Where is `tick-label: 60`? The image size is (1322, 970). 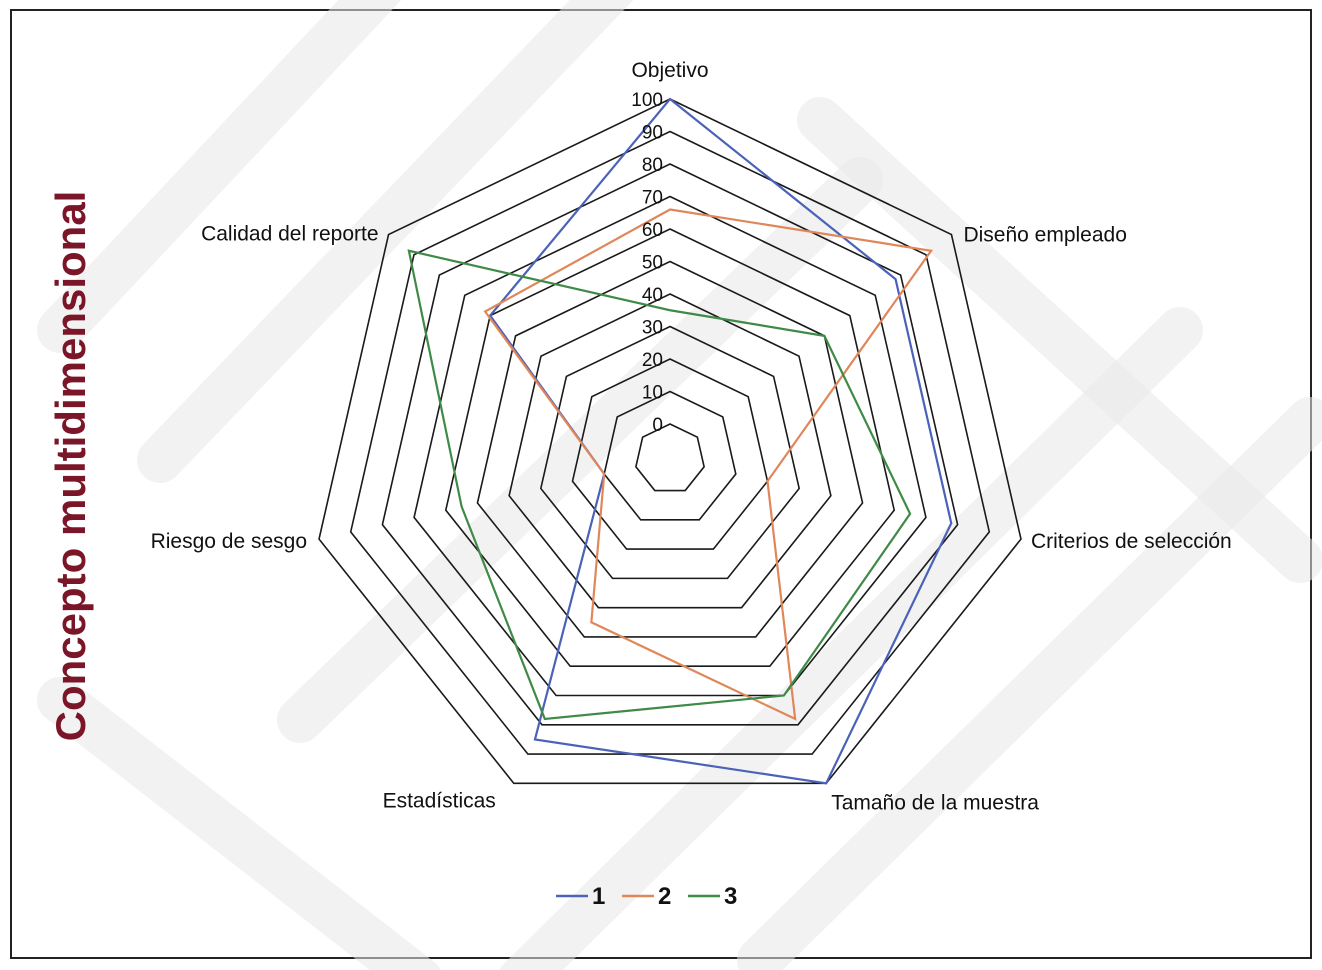 tick-label: 60 is located at coordinates (652, 230).